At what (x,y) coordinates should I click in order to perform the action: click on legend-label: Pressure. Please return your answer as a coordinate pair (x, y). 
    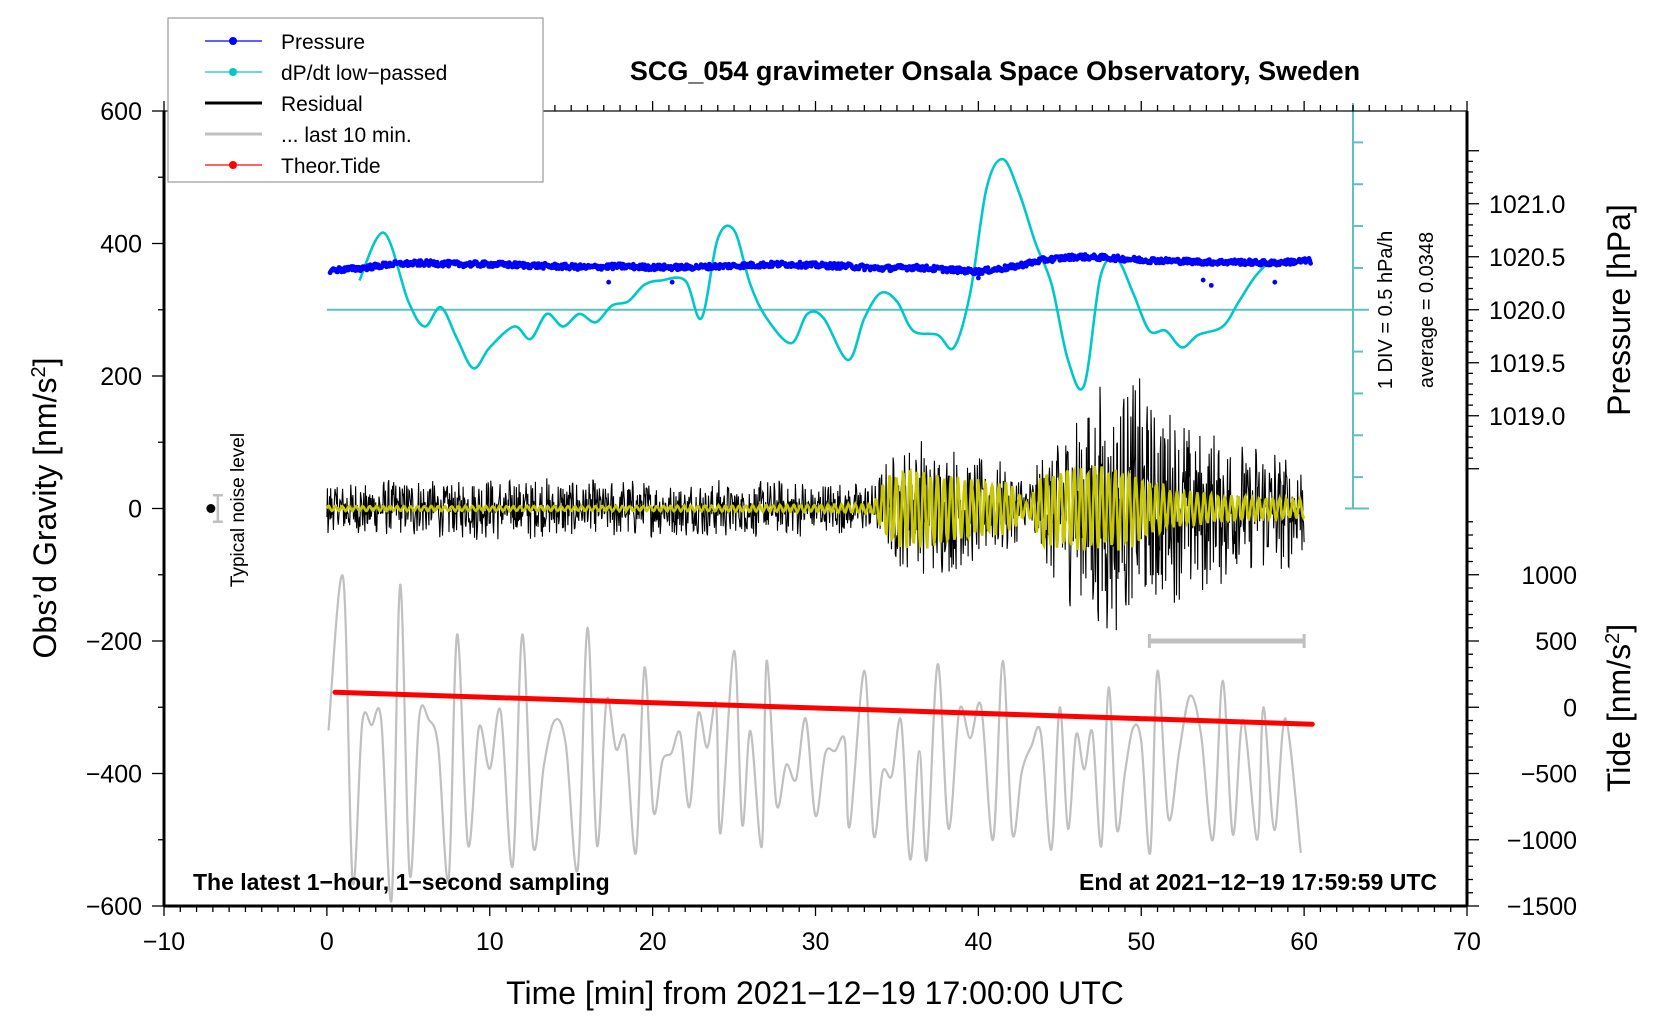
    Looking at the image, I should click on (323, 42).